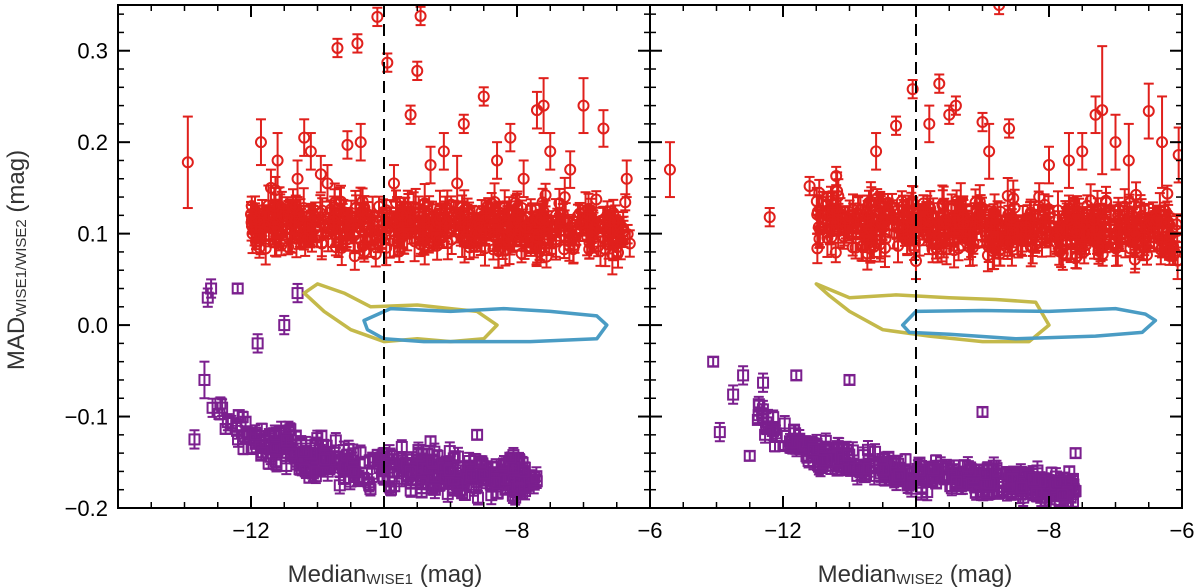 This screenshot has height=588, width=1200. What do you see at coordinates (416, 574) in the screenshot?
I see `x-label-spacer` at bounding box center [416, 574].